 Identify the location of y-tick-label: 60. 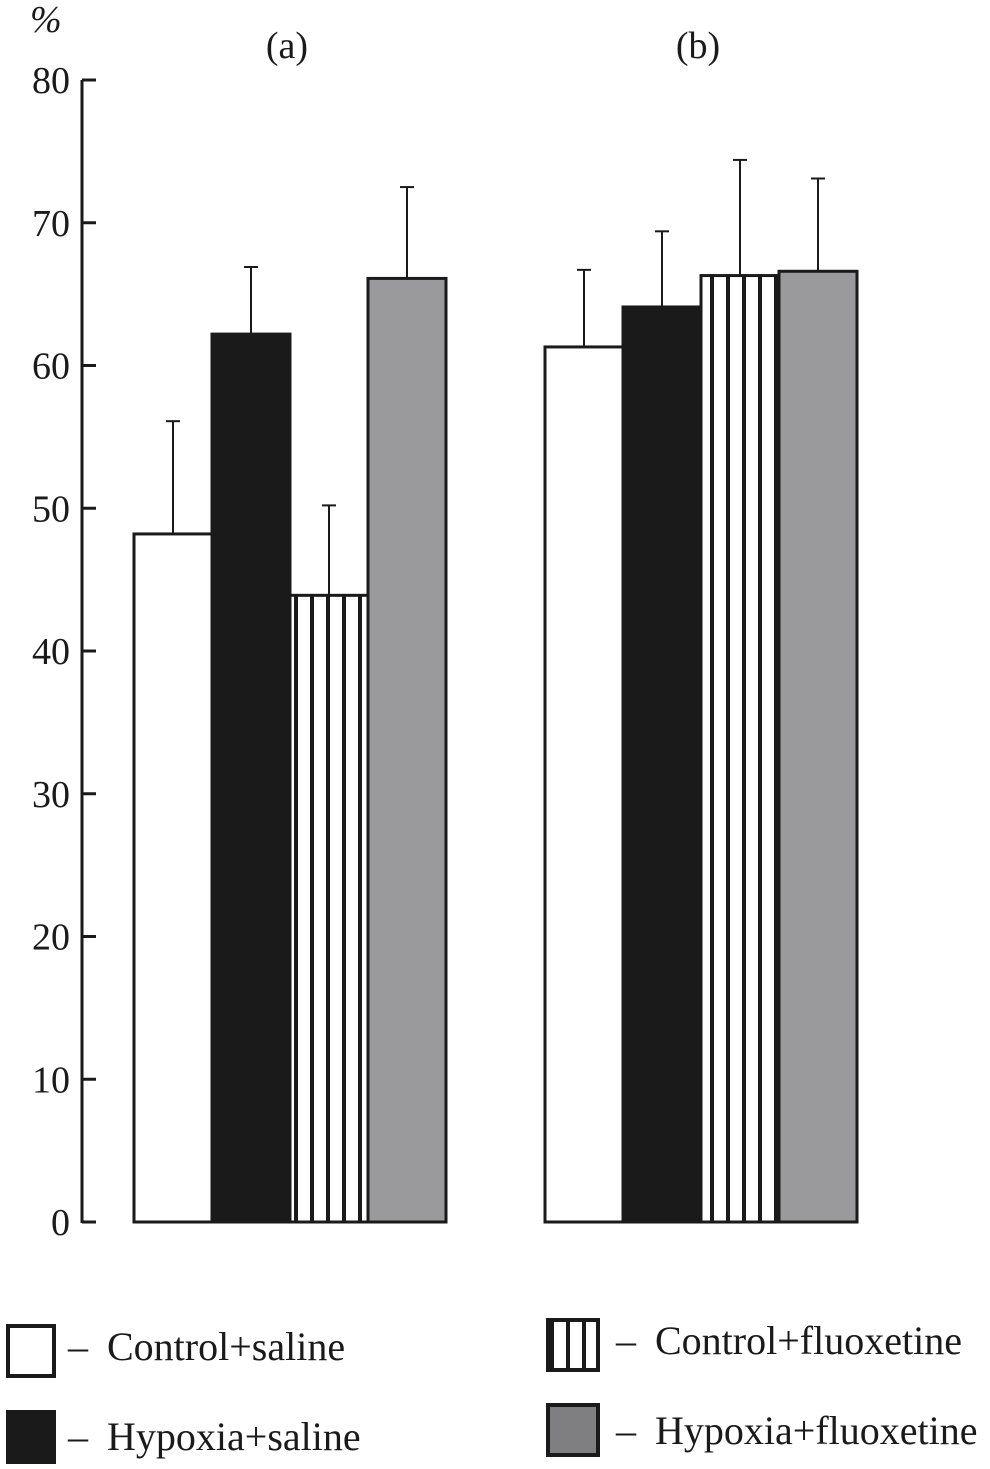
(51, 367).